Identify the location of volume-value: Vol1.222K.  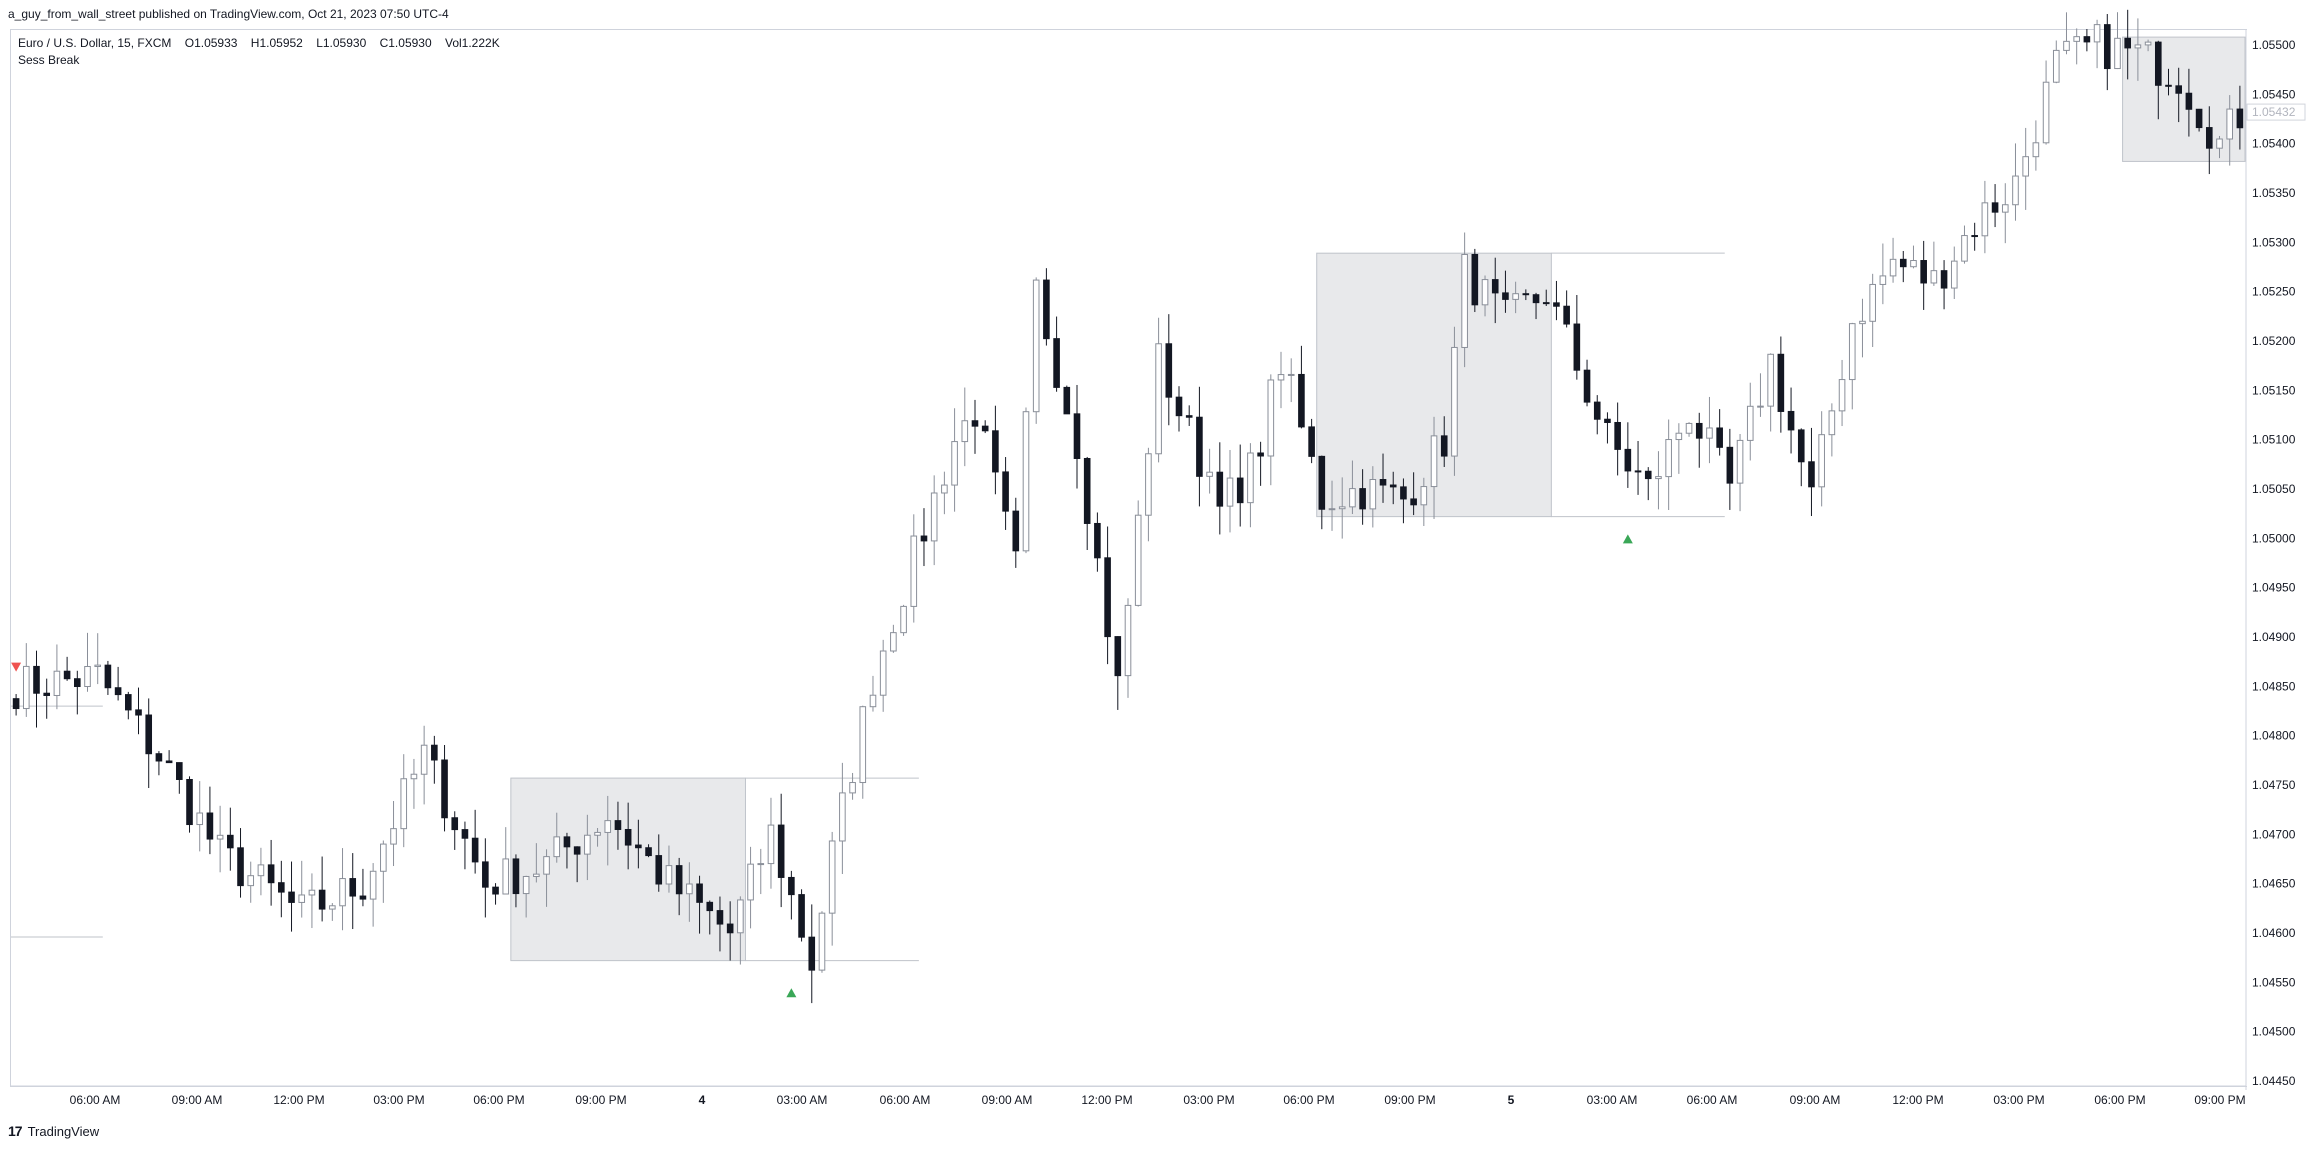
(472, 43).